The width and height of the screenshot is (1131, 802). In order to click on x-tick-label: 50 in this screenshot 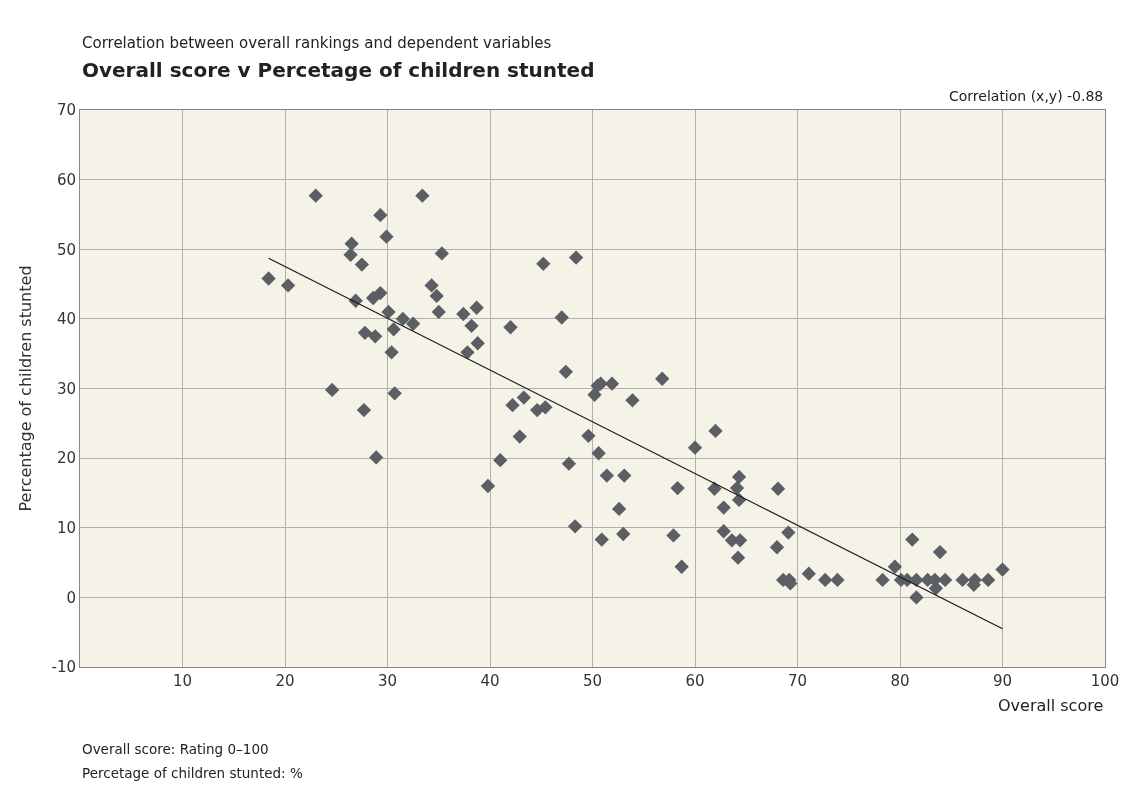, I will do `click(592, 681)`.